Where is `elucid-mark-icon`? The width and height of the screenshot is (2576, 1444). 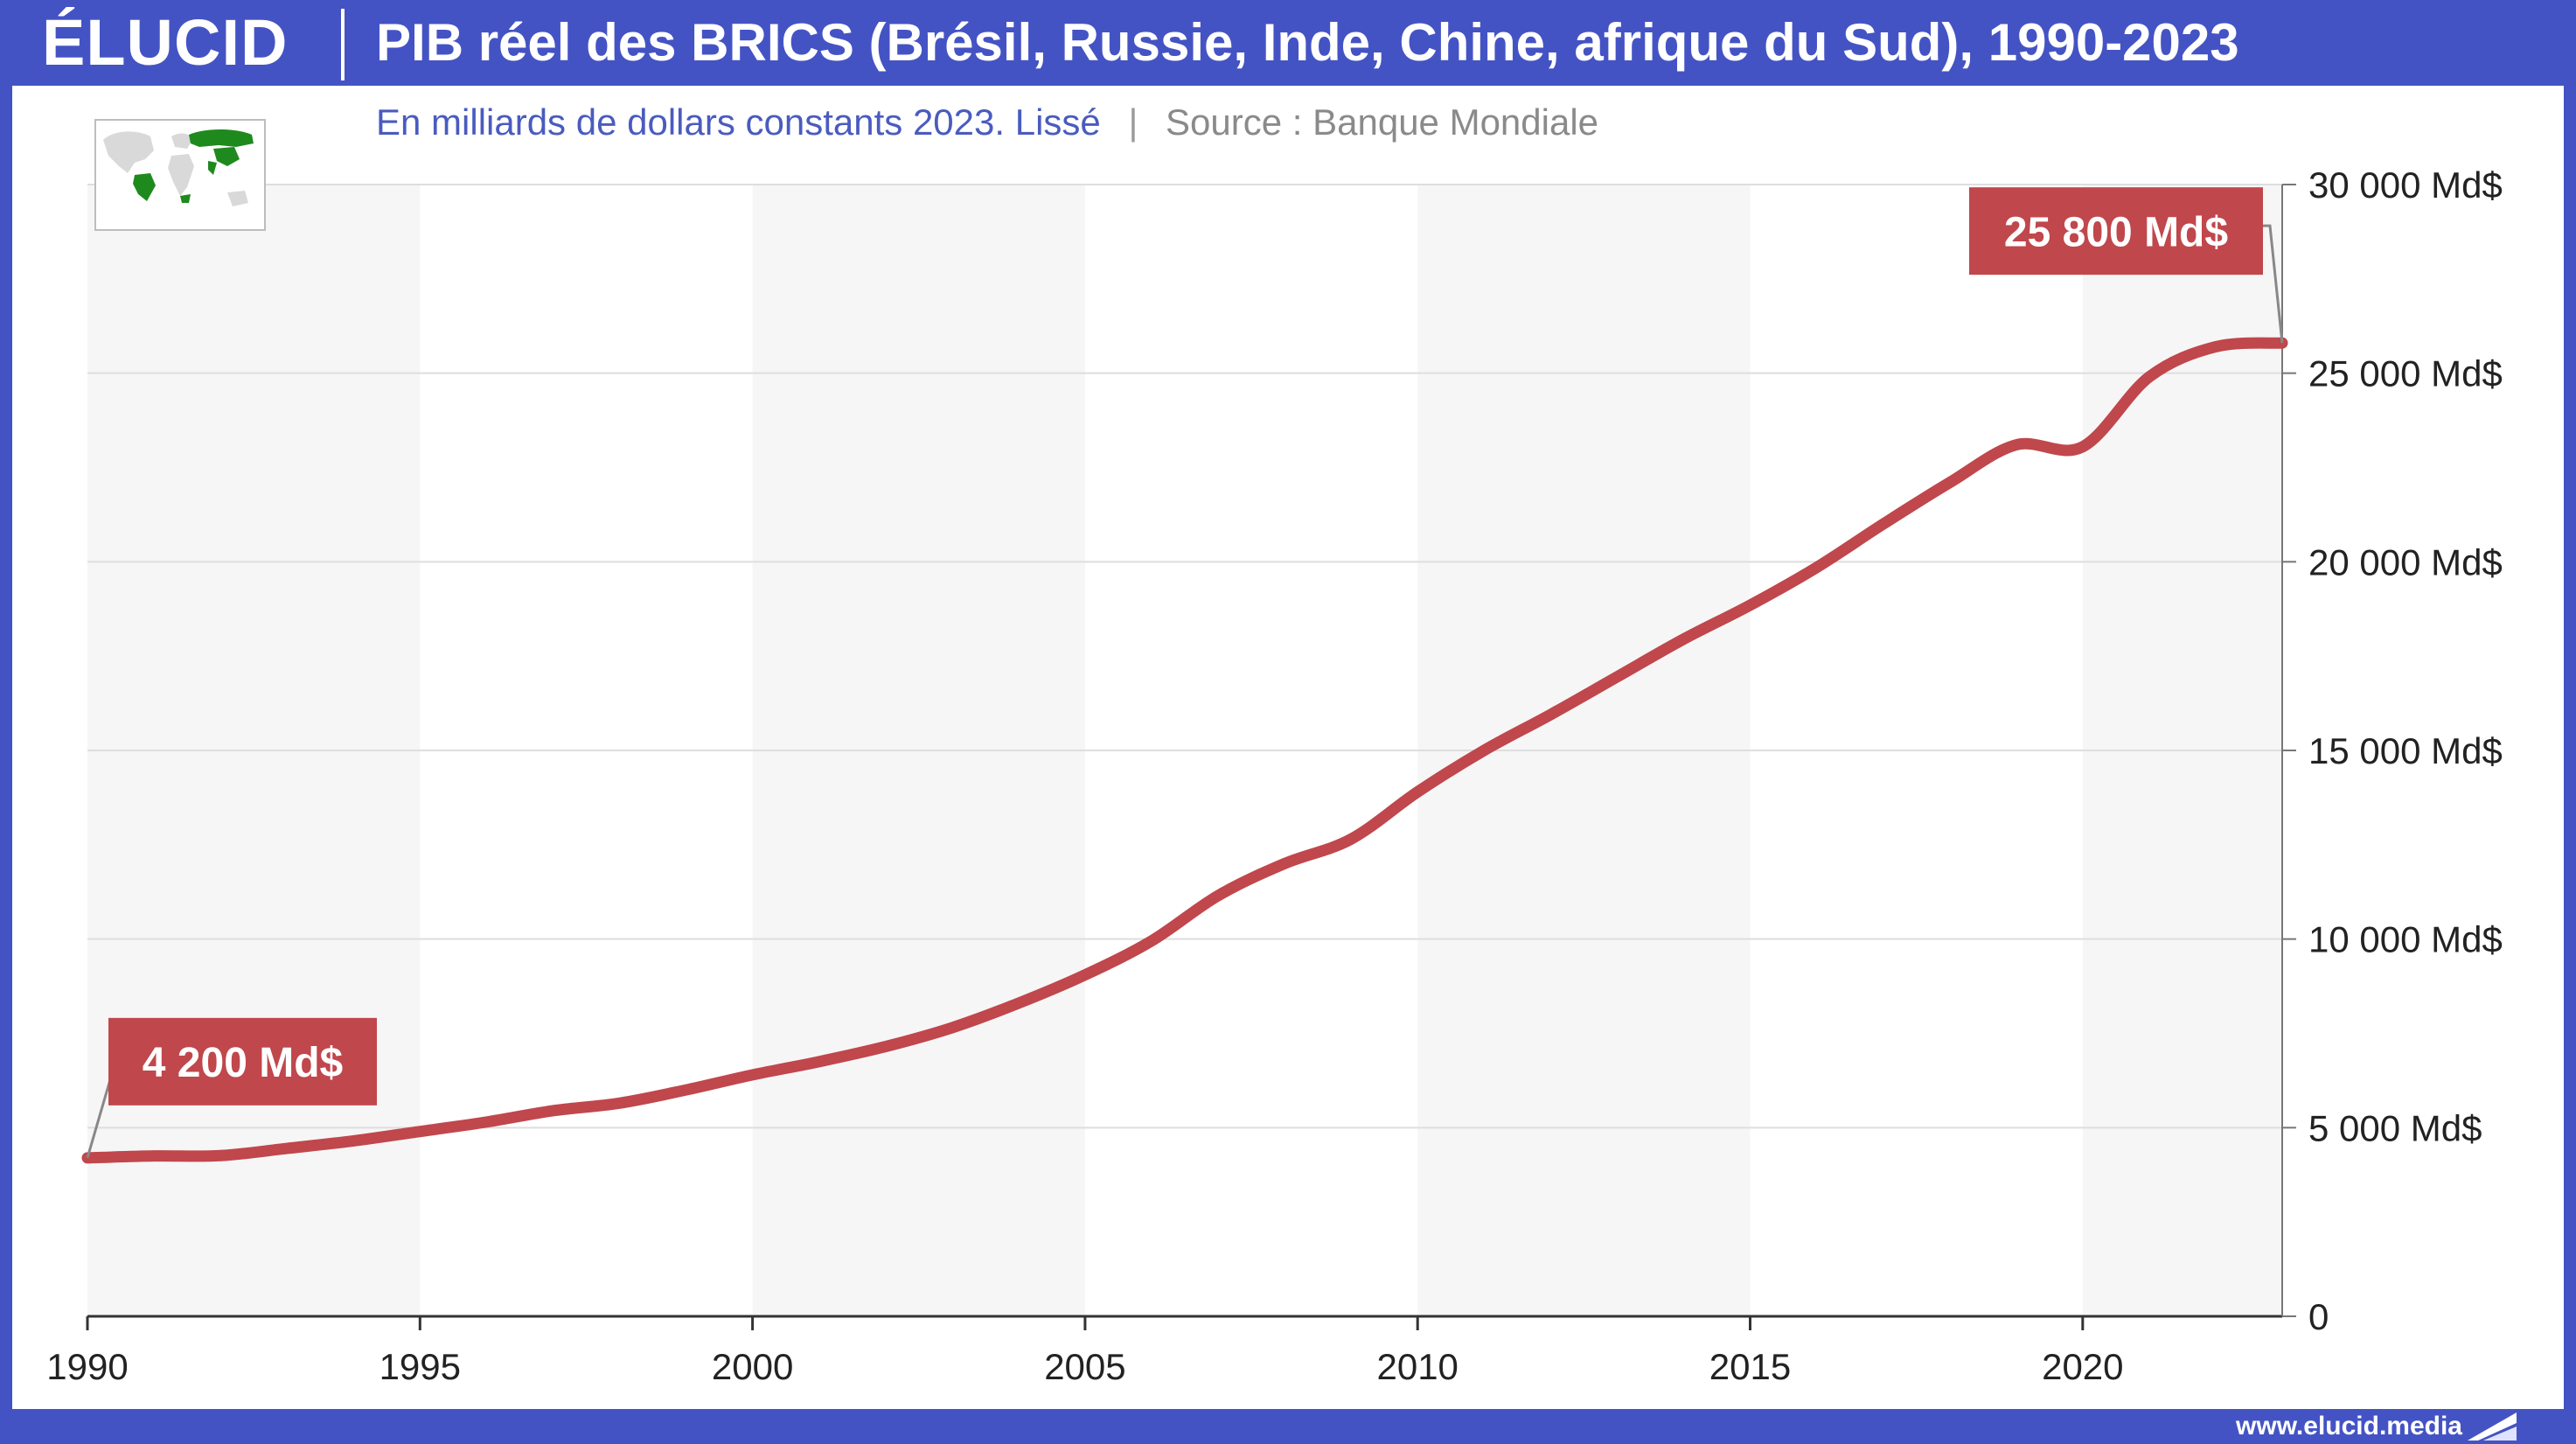
elucid-mark-icon is located at coordinates (2492, 1427).